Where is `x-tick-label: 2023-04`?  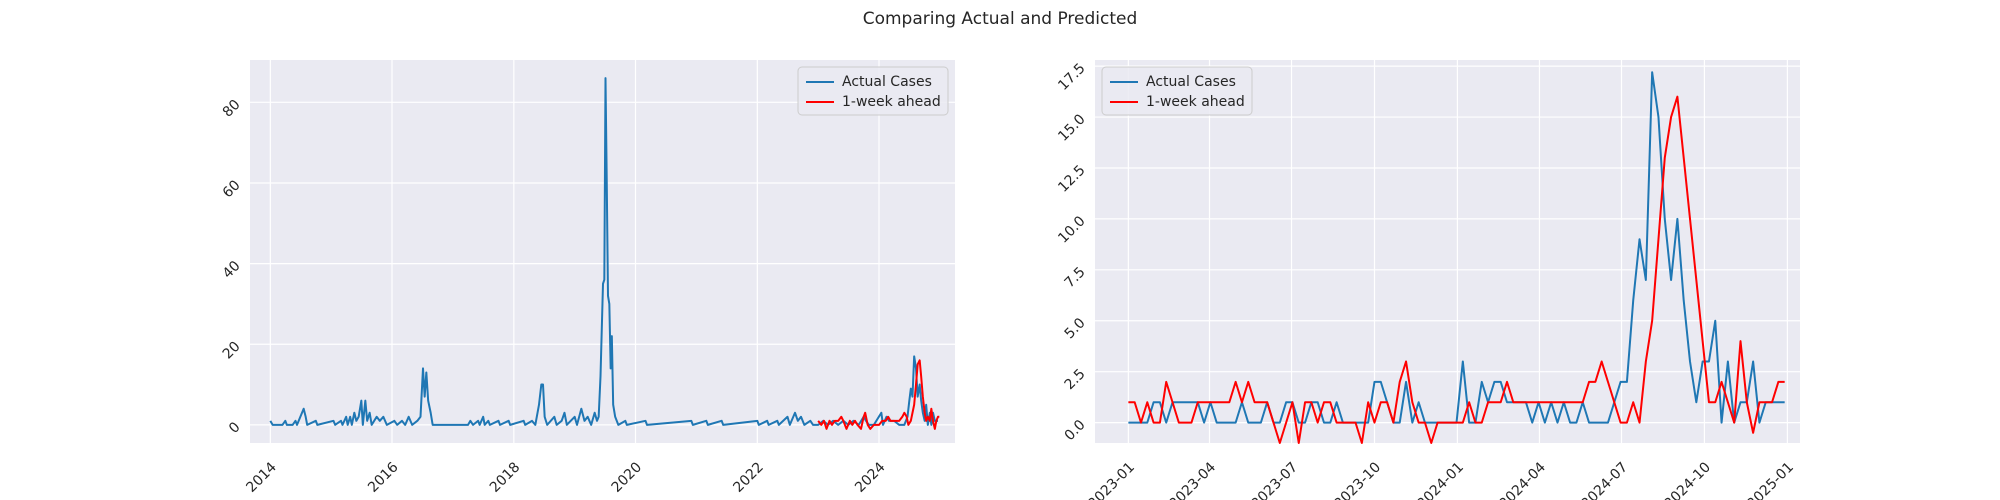
x-tick-label: 2023-04 is located at coordinates (1192, 479).